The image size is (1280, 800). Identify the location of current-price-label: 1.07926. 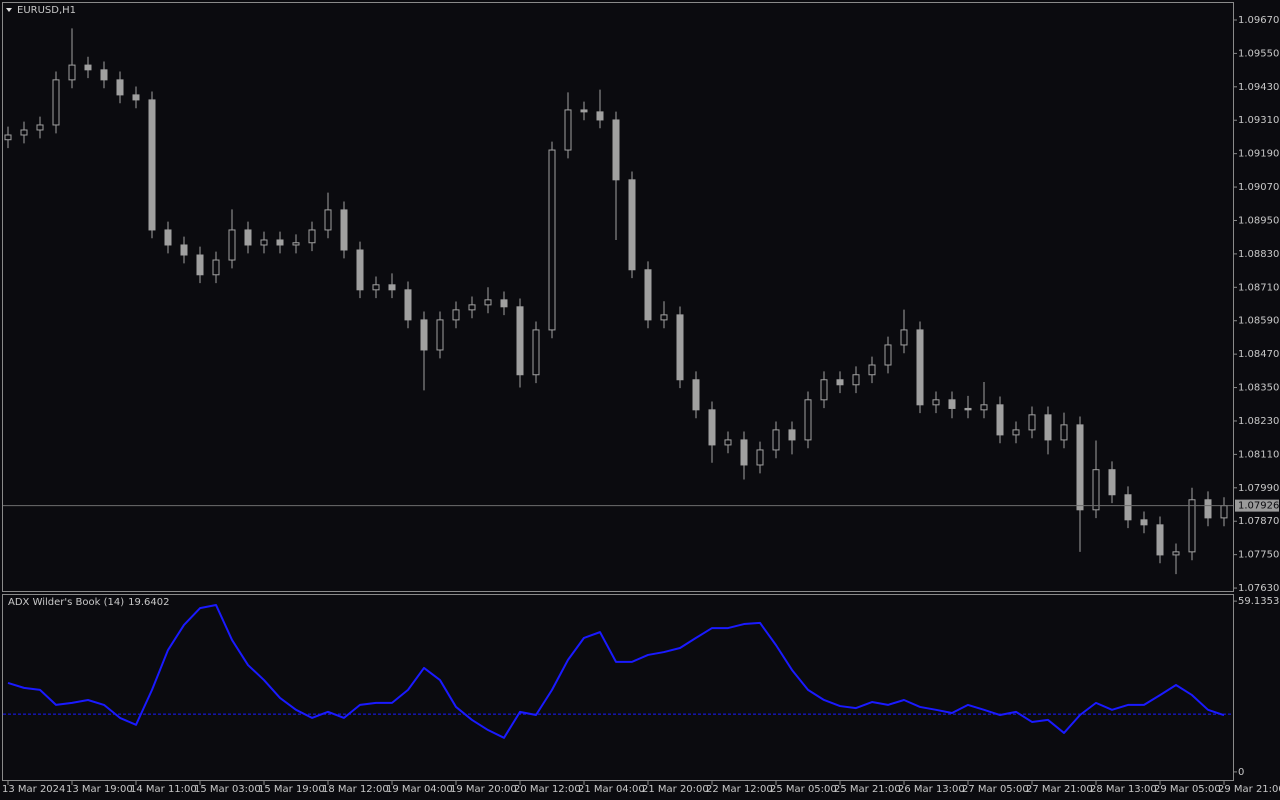
(1258, 506).